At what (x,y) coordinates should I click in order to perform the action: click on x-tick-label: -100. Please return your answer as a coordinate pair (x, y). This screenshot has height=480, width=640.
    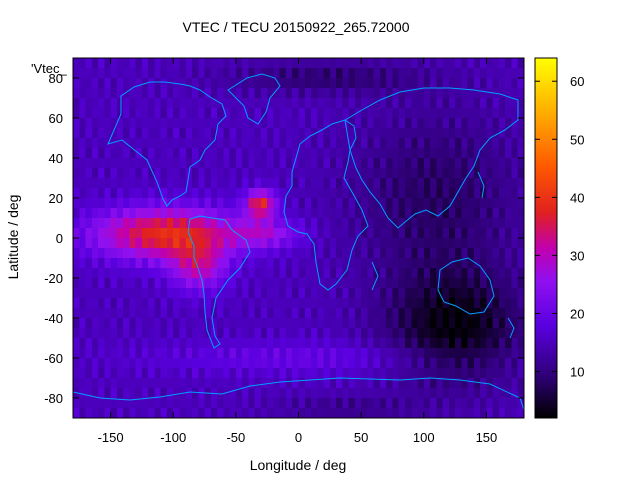
    Looking at the image, I should click on (173, 437).